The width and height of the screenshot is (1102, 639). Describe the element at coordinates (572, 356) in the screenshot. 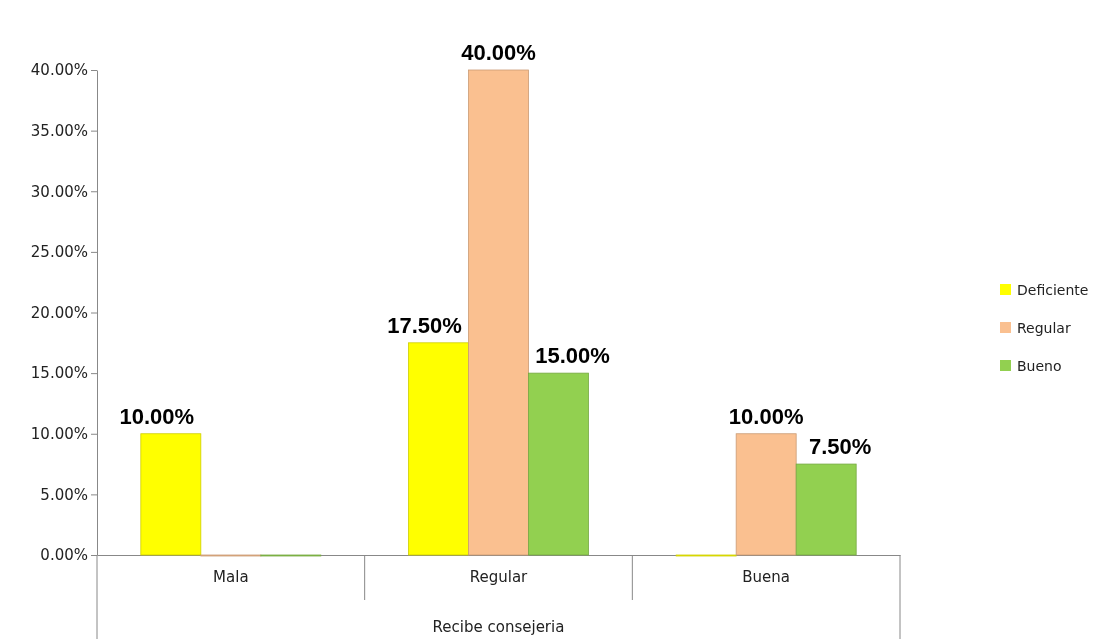

I see `data-label: 15.00%` at that location.